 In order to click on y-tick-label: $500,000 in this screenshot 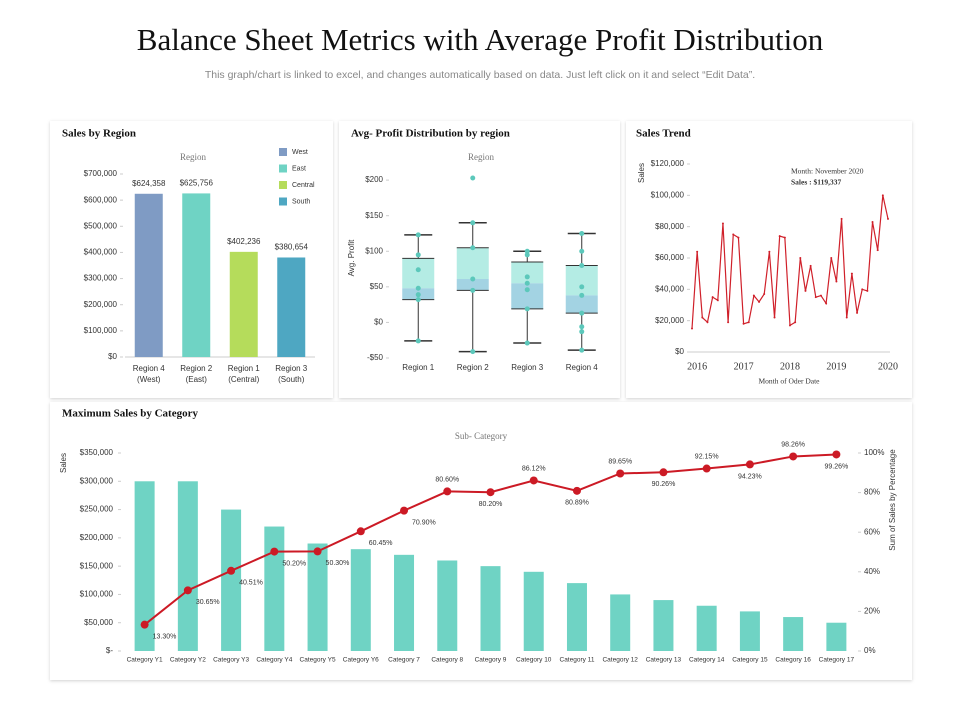, I will do `click(101, 225)`.